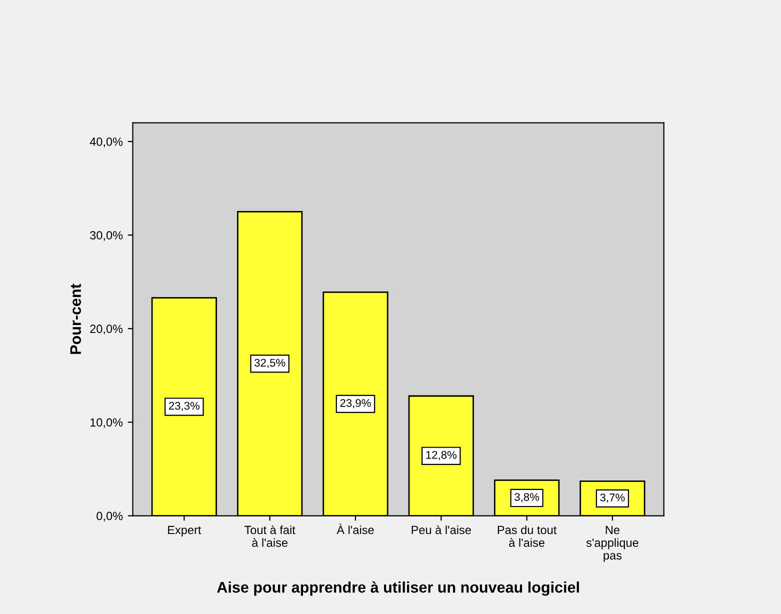 The image size is (781, 614). Describe the element at coordinates (109, 517) in the screenshot. I see `y-tick-label: 0,0%` at that location.